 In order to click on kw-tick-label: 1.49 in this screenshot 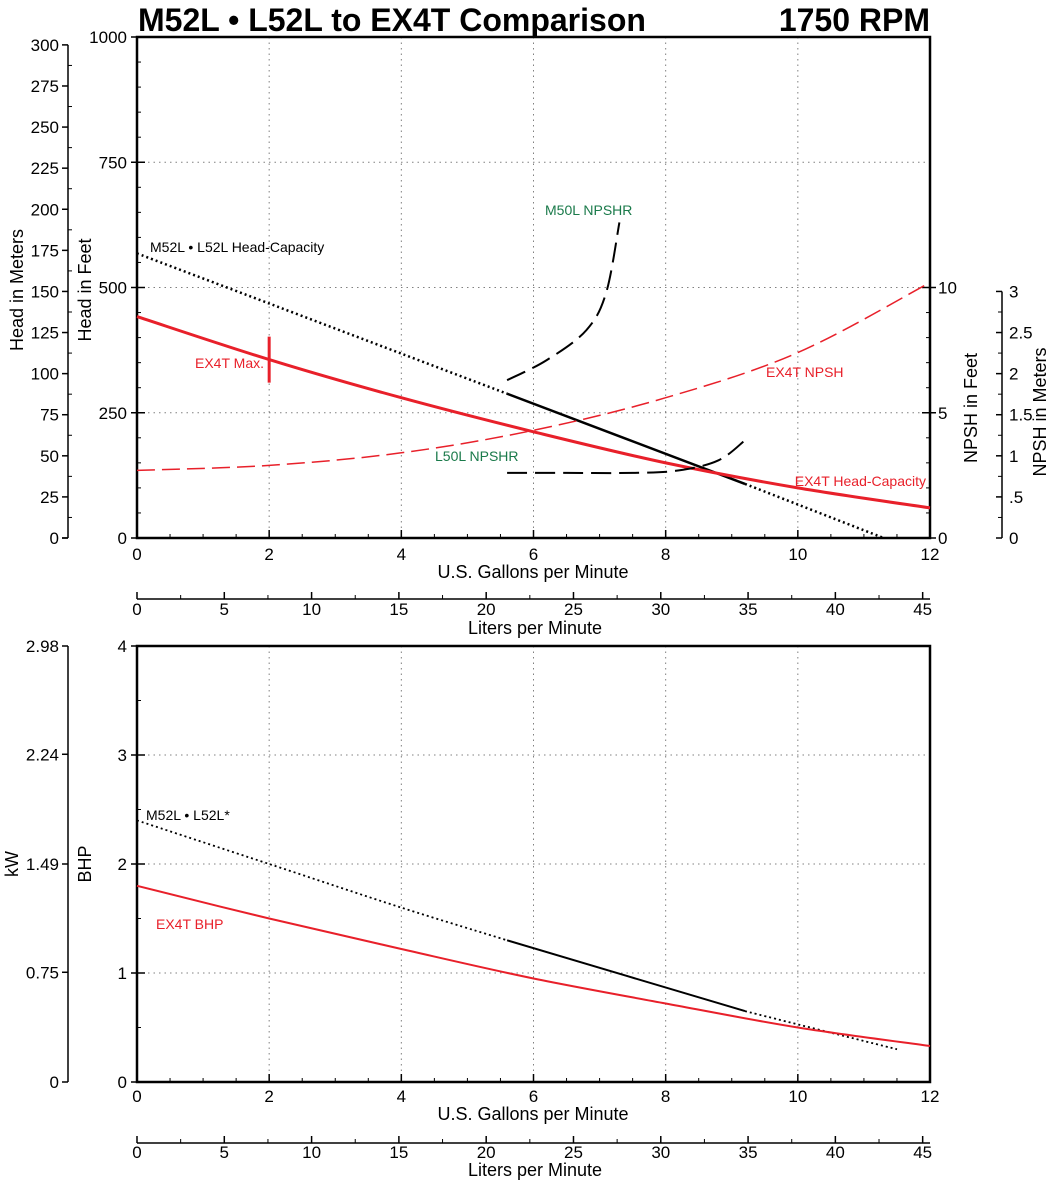, I will do `click(42, 864)`.